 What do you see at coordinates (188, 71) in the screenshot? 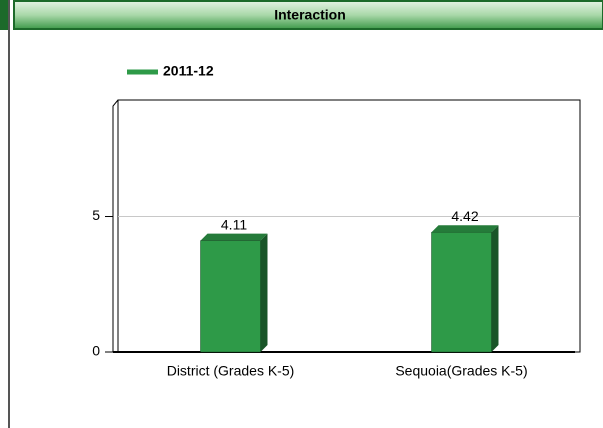
I see `legend-label: 2011-12` at bounding box center [188, 71].